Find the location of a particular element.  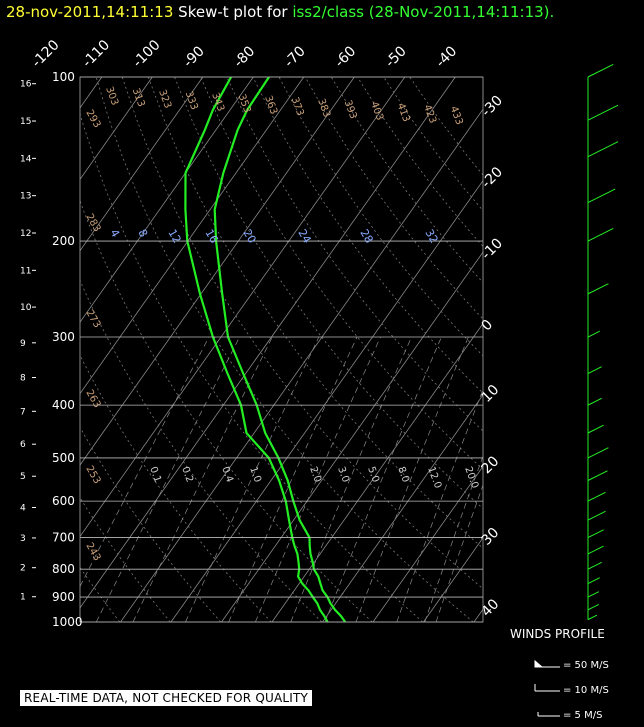

dry-adiabat-label: 373 is located at coordinates (297, 107).